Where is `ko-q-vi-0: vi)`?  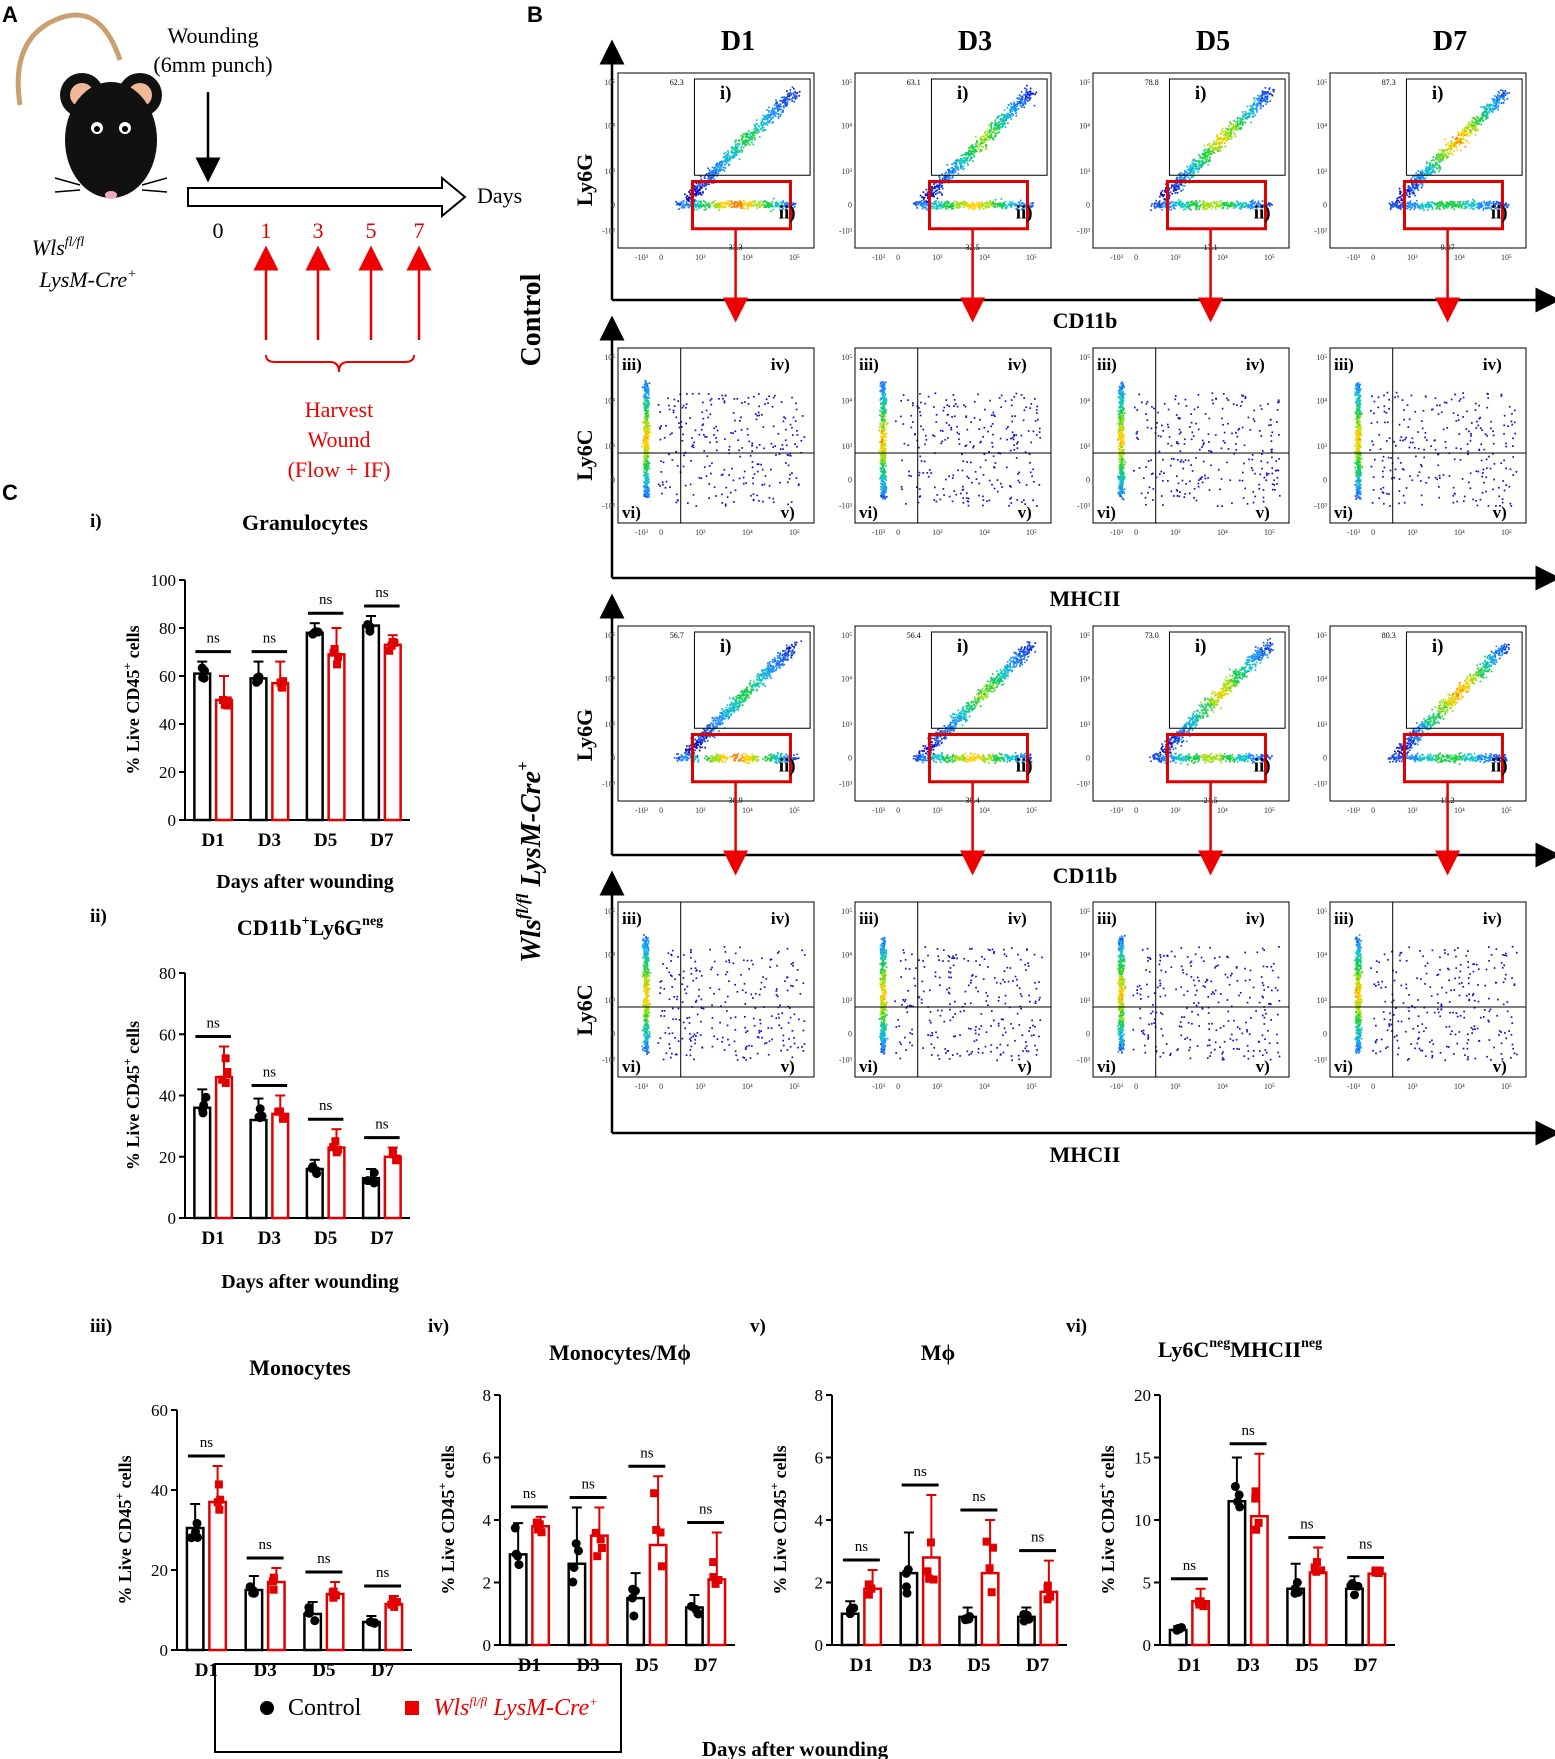 ko-q-vi-0: vi) is located at coordinates (631, 1066).